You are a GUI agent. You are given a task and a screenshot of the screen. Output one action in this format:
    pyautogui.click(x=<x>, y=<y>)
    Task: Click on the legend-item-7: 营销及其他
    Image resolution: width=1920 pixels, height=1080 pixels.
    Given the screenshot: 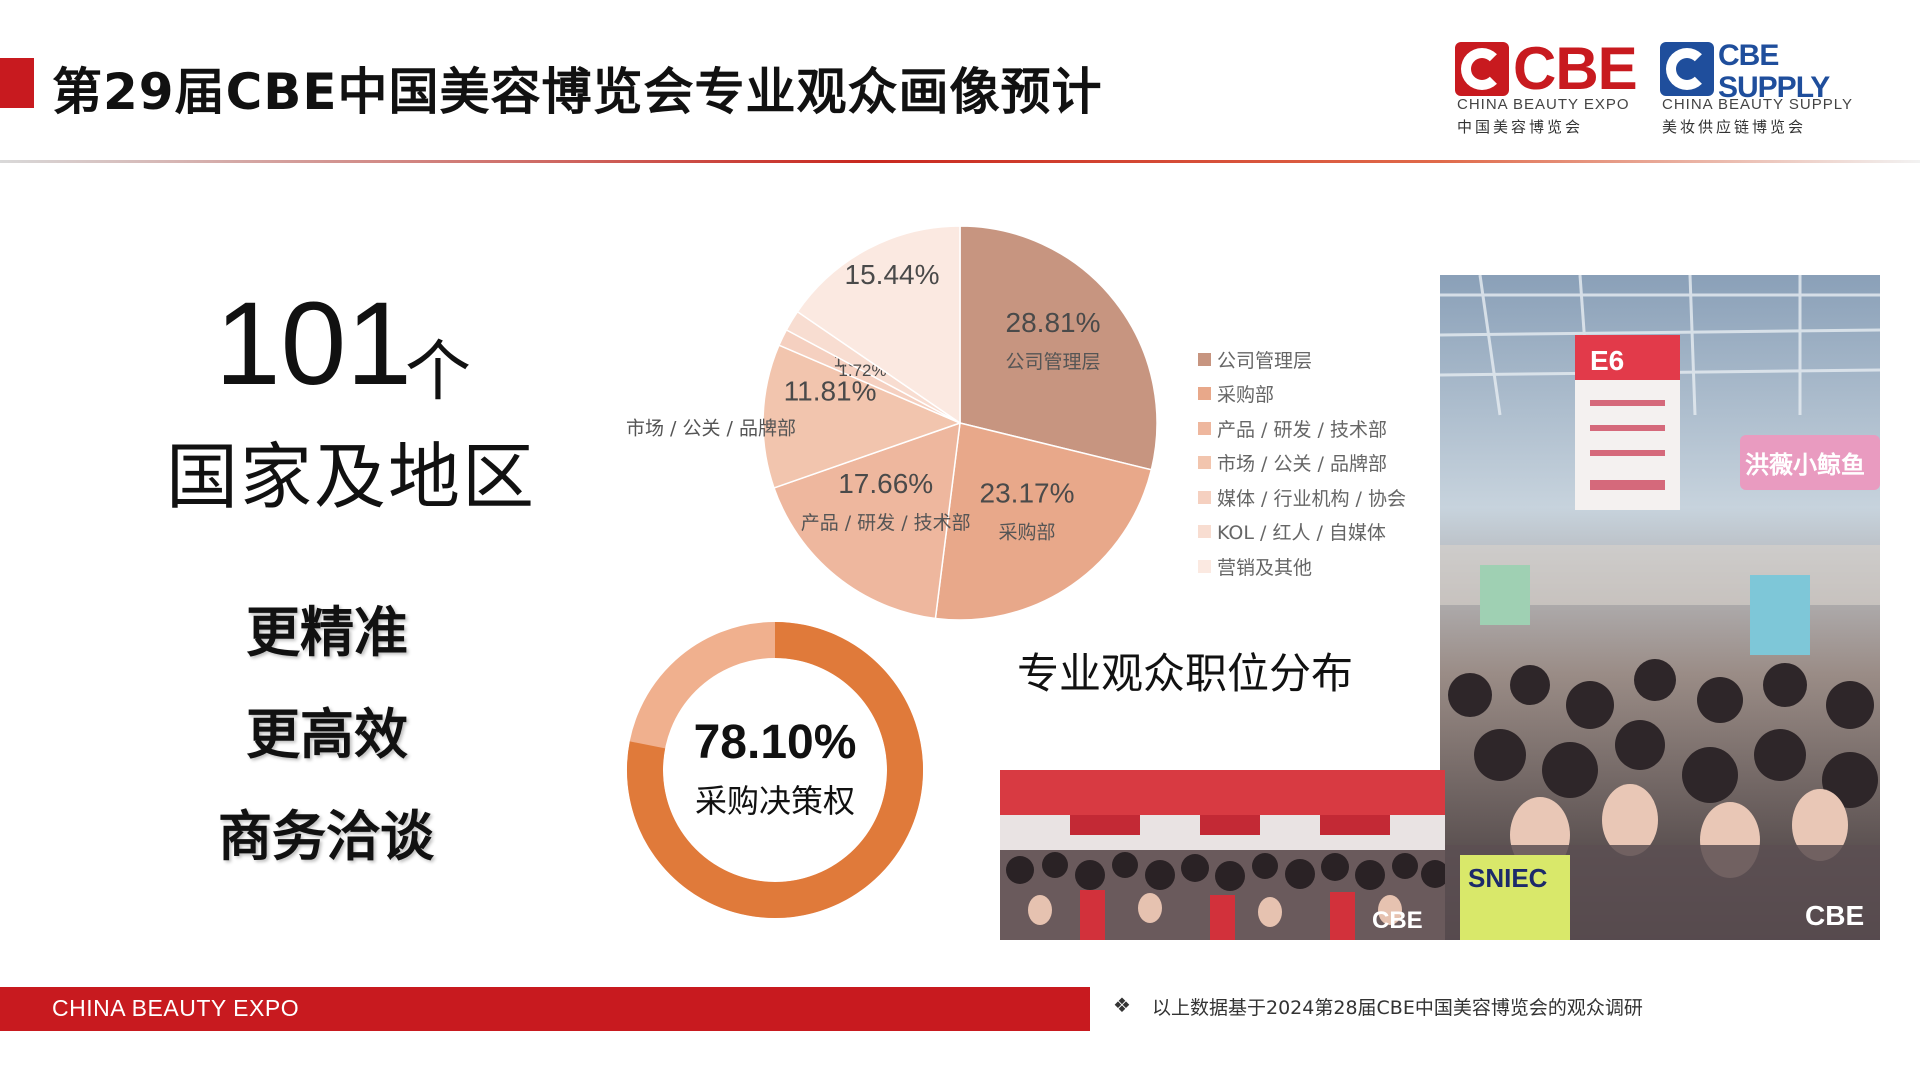 What is the action you would take?
    pyautogui.click(x=1302, y=566)
    